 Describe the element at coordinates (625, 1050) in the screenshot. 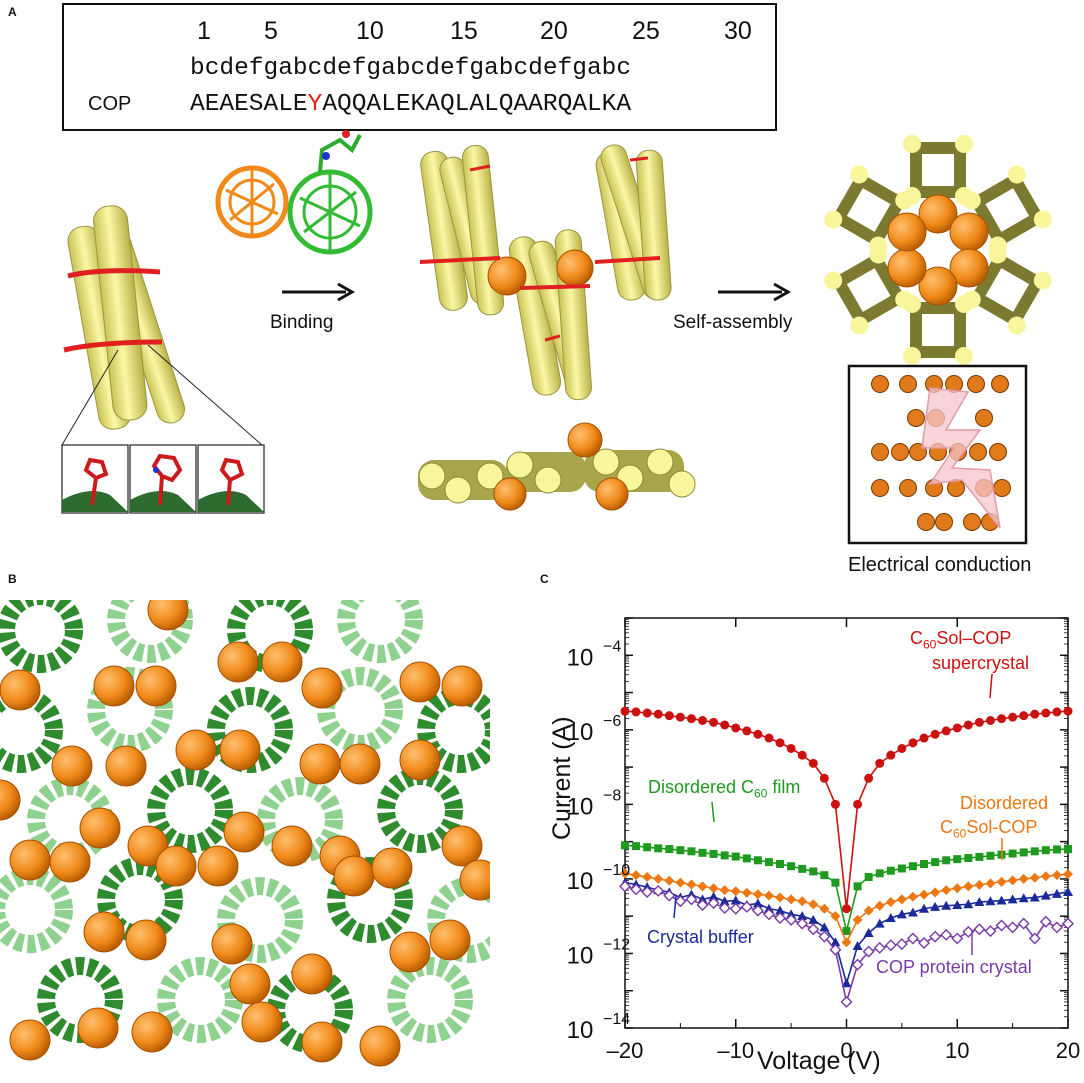

I see `x-tick-label: –20` at that location.